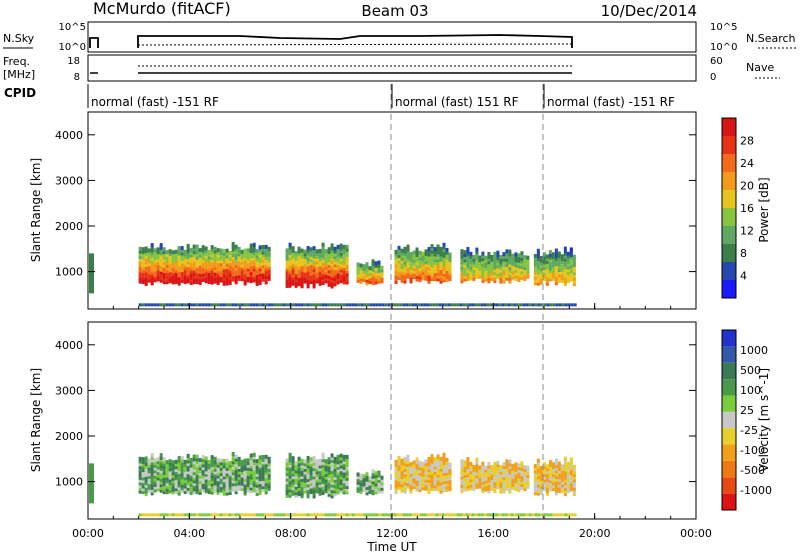 The width and height of the screenshot is (800, 554). What do you see at coordinates (36, 420) in the screenshot?
I see `velocity-ylabel: Slant Range [km]` at bounding box center [36, 420].